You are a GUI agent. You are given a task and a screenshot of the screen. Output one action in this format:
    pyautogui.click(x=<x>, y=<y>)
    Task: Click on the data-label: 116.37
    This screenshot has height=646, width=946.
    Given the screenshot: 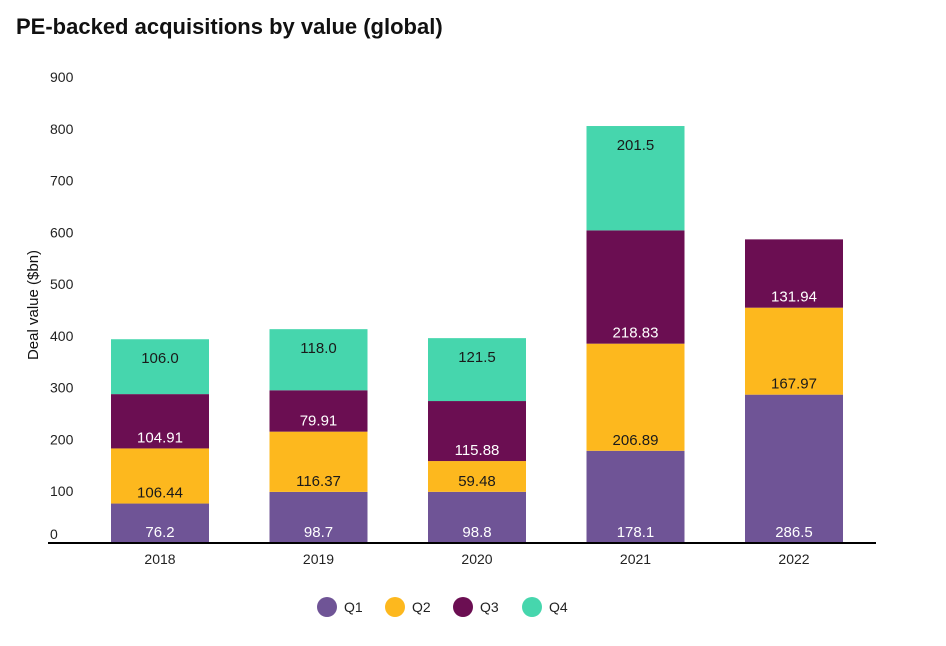 What is the action you would take?
    pyautogui.click(x=318, y=481)
    